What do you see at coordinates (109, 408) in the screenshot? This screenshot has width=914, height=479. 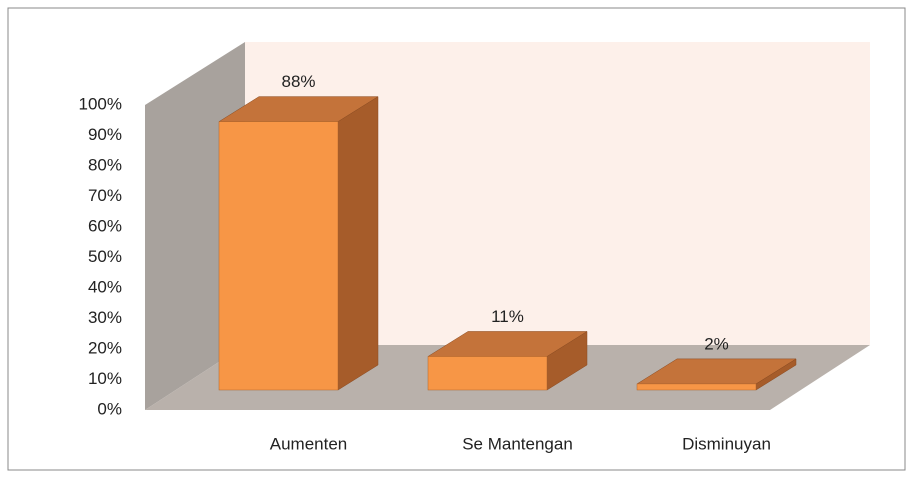 I see `y-tick-label: 0%` at bounding box center [109, 408].